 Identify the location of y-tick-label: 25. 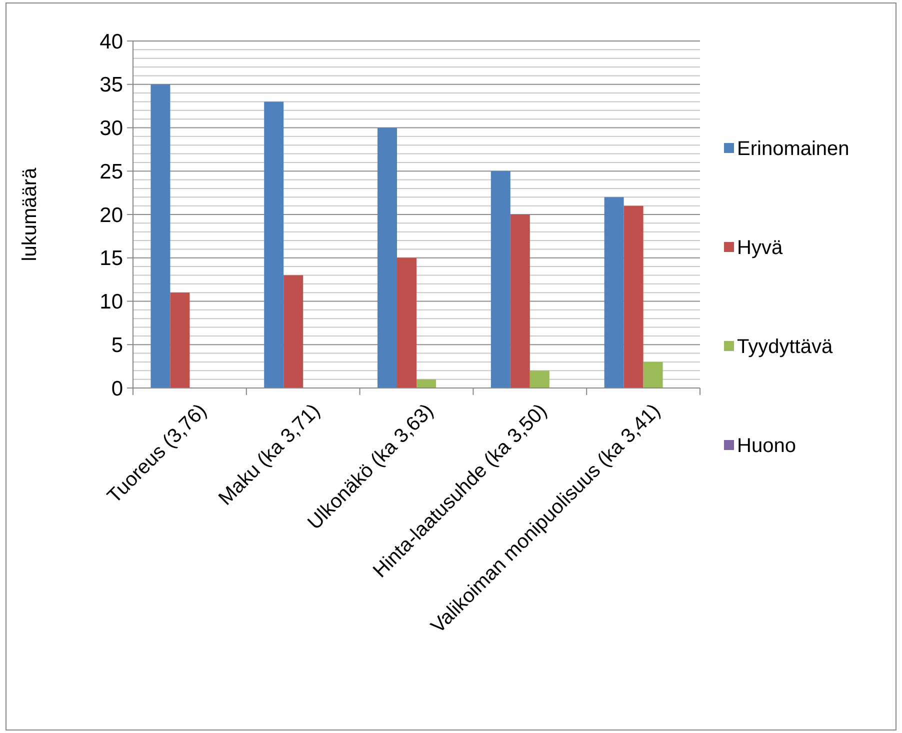
(111, 172).